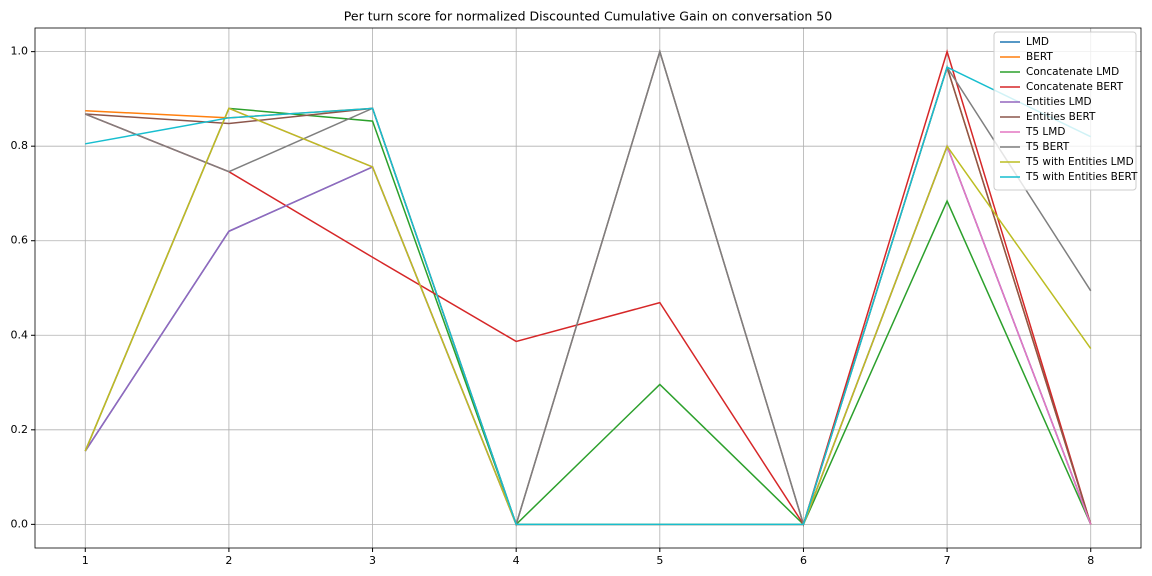  What do you see at coordinates (1079, 162) in the screenshot?
I see `legend-label: T5 with Entities LMD` at bounding box center [1079, 162].